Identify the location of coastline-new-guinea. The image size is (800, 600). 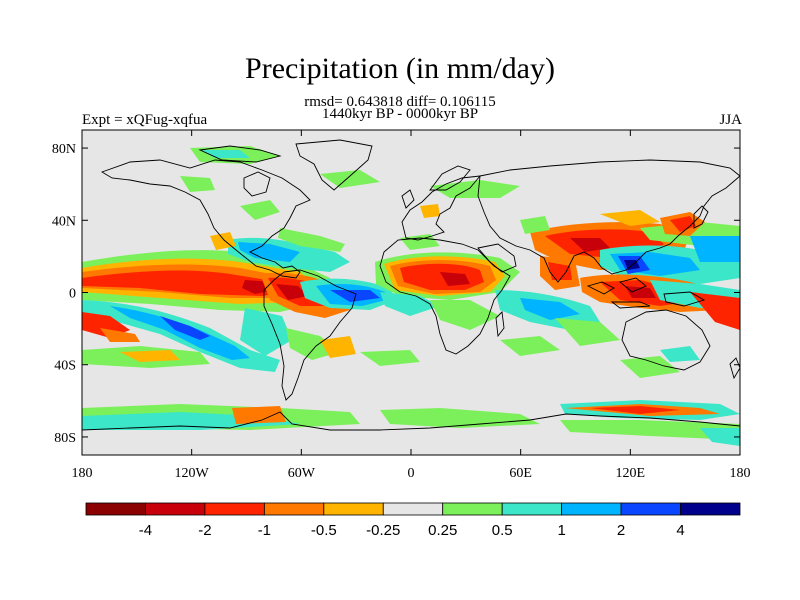
(684, 299).